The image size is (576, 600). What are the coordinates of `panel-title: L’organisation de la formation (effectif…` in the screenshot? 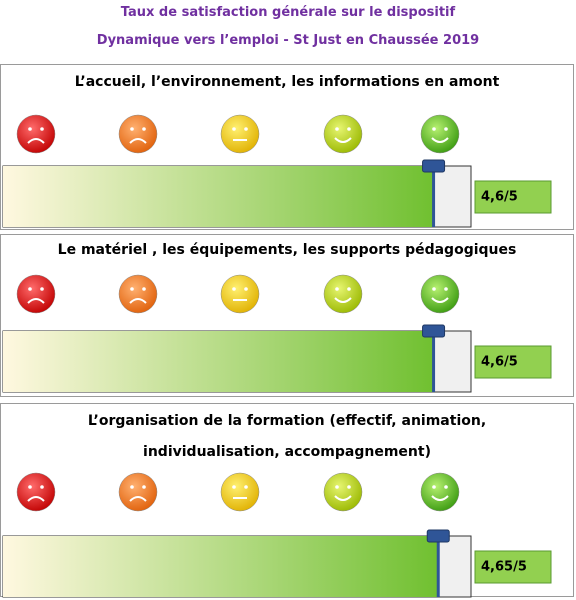 It's located at (287, 436).